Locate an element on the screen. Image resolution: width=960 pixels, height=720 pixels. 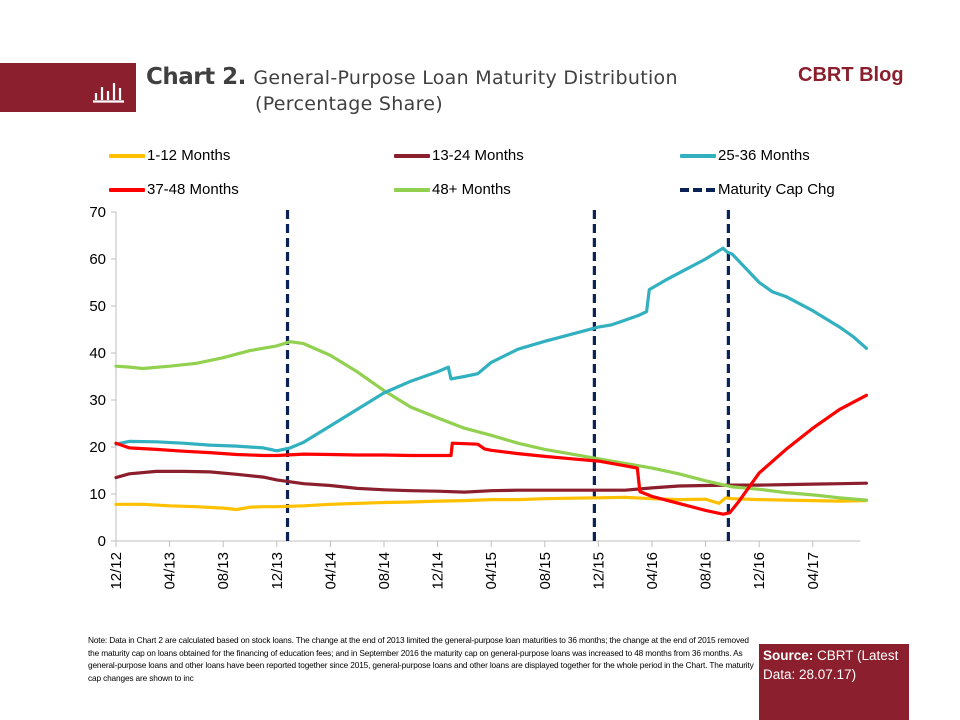
legend-item-1-12-months: 1-12 Months is located at coordinates (169, 155).